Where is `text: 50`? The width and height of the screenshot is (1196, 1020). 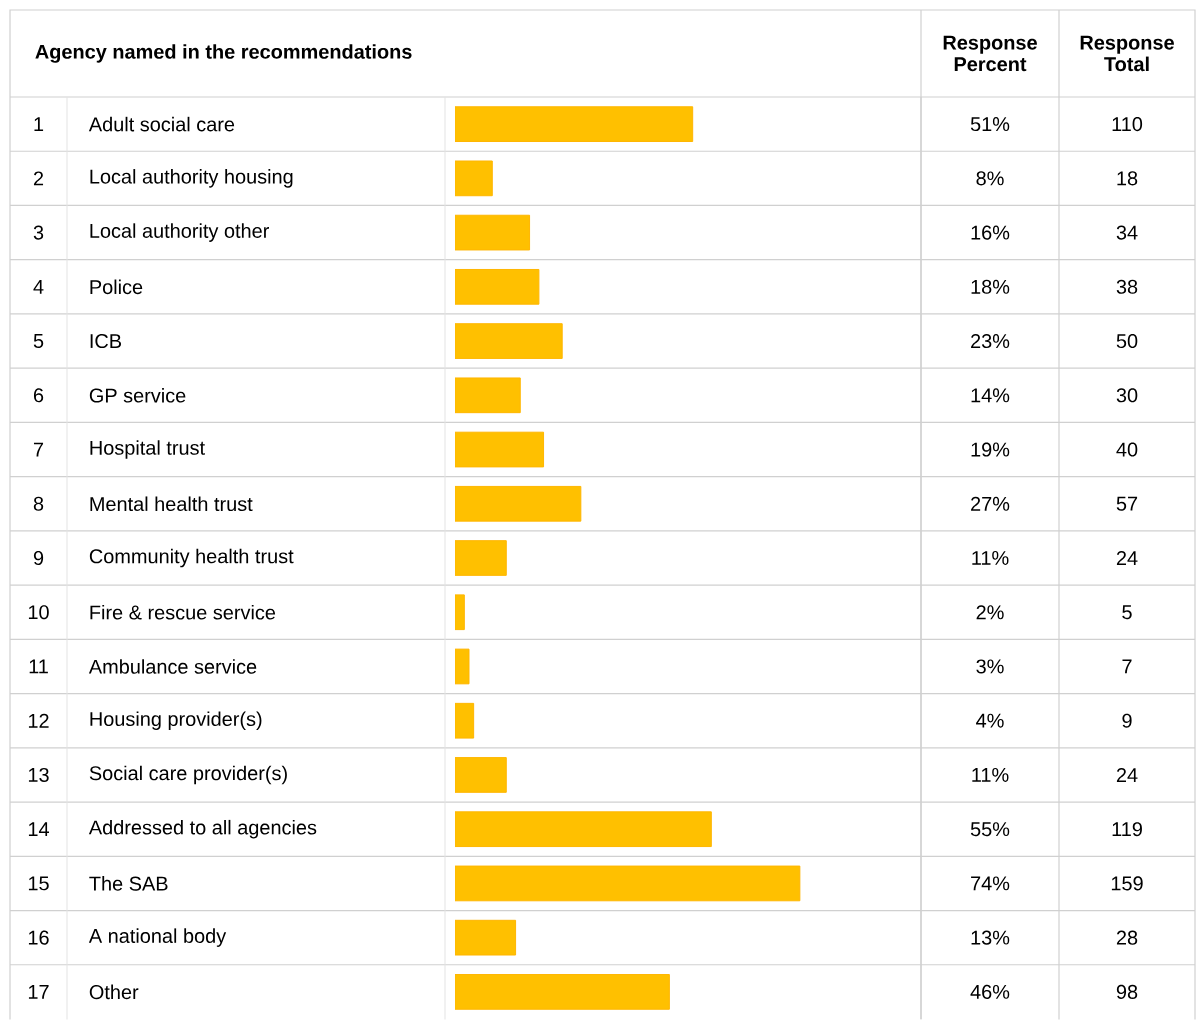 text: 50 is located at coordinates (1127, 341).